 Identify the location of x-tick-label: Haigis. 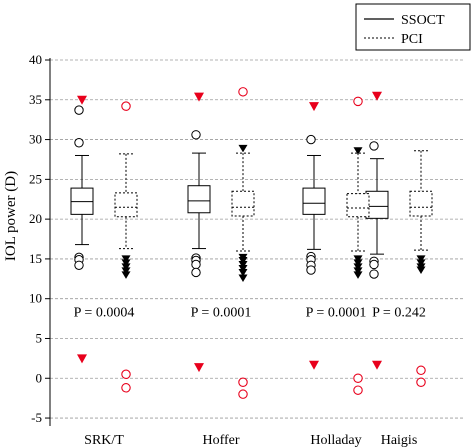
(399, 440).